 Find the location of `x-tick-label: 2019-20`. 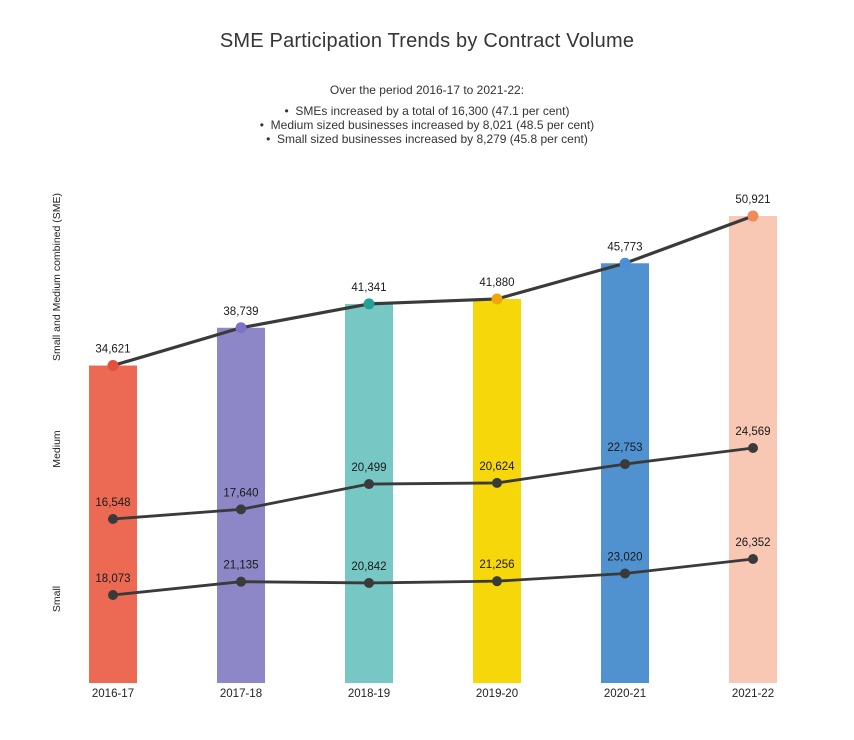

x-tick-label: 2019-20 is located at coordinates (497, 694).